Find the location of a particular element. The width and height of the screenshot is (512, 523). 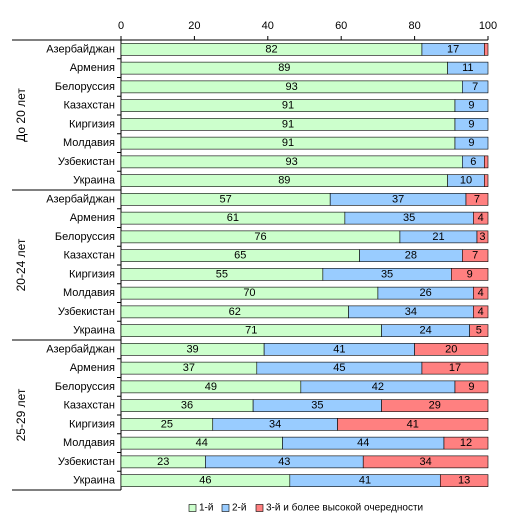

data-label: 11 is located at coordinates (467, 68).